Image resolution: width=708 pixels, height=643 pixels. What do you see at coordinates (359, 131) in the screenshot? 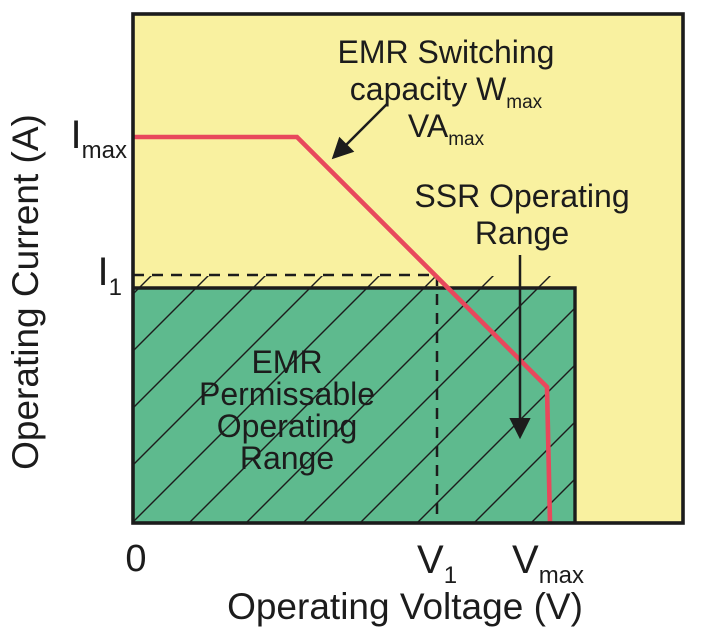
I see `emr-switching-arrow-icon` at bounding box center [359, 131].